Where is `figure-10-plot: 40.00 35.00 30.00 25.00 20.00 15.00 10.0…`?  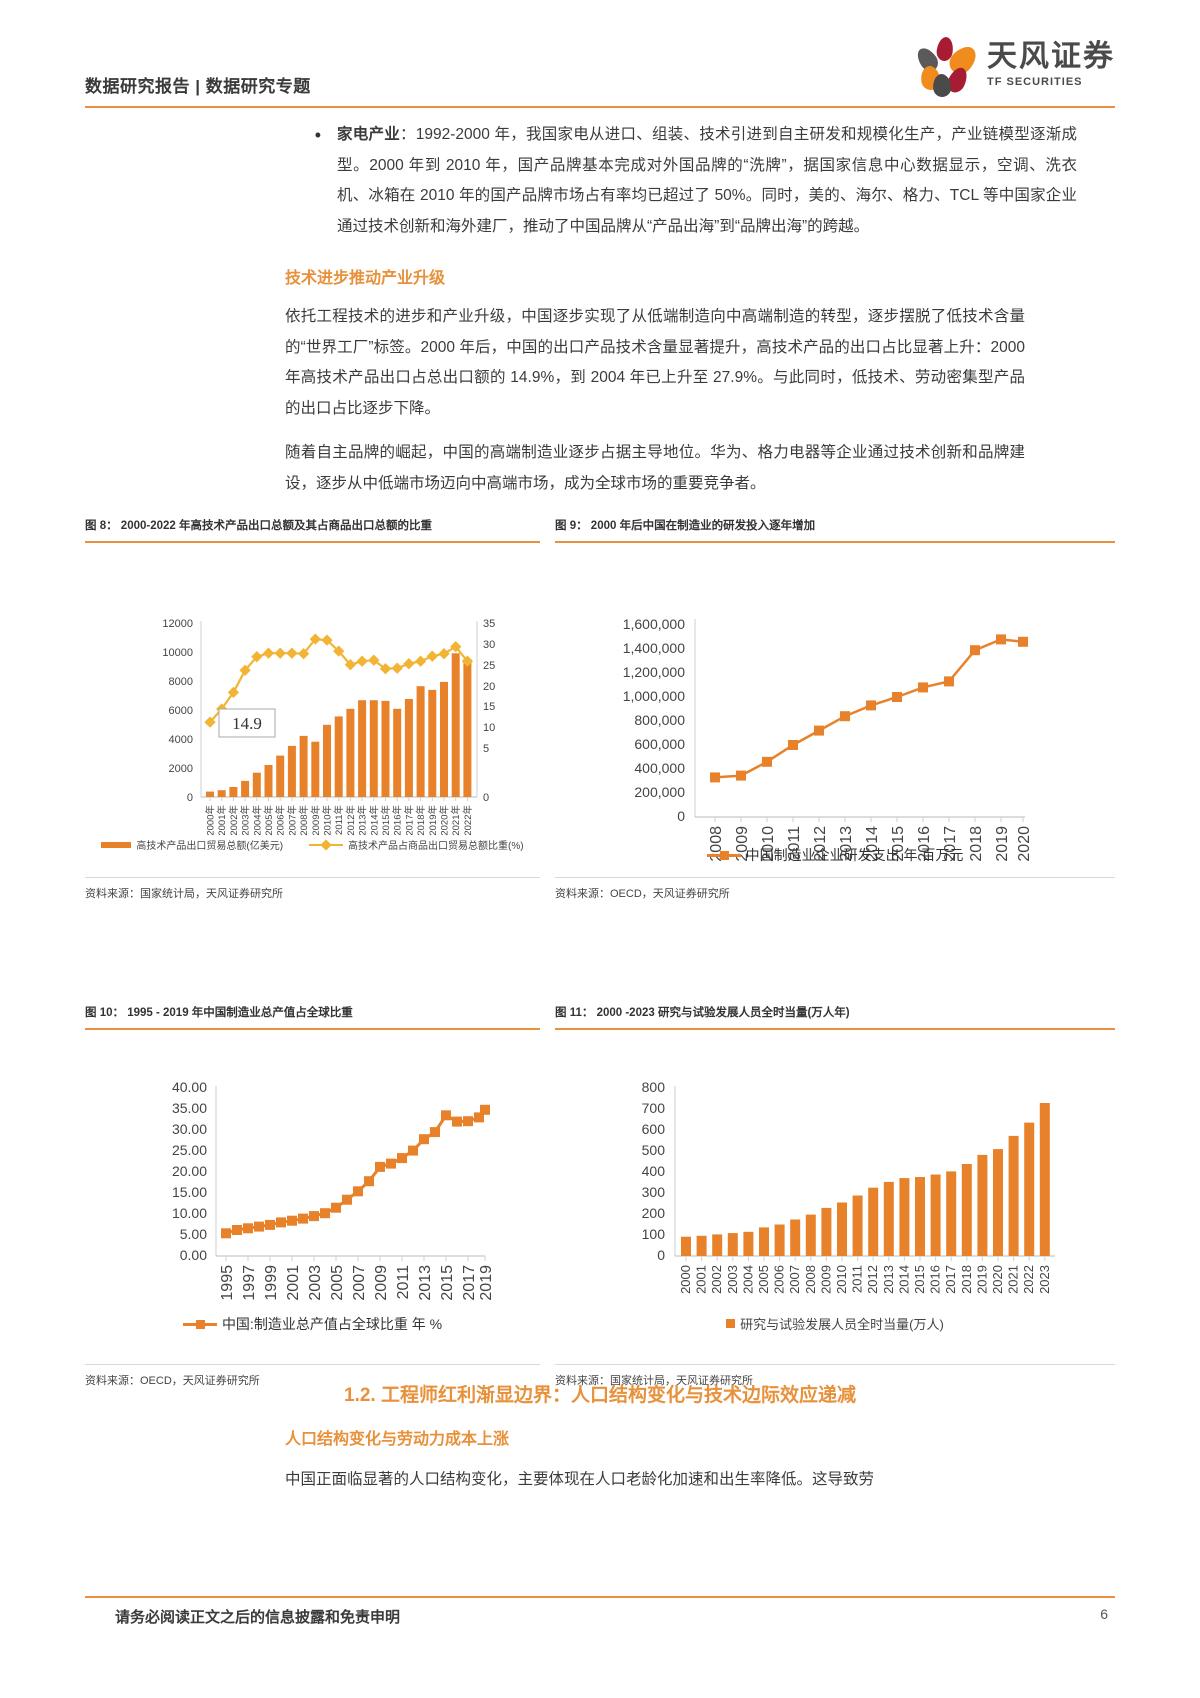
figure-10-plot: 40.00 35.00 30.00 25.00 20.00 15.00 10.0… is located at coordinates (312, 1195).